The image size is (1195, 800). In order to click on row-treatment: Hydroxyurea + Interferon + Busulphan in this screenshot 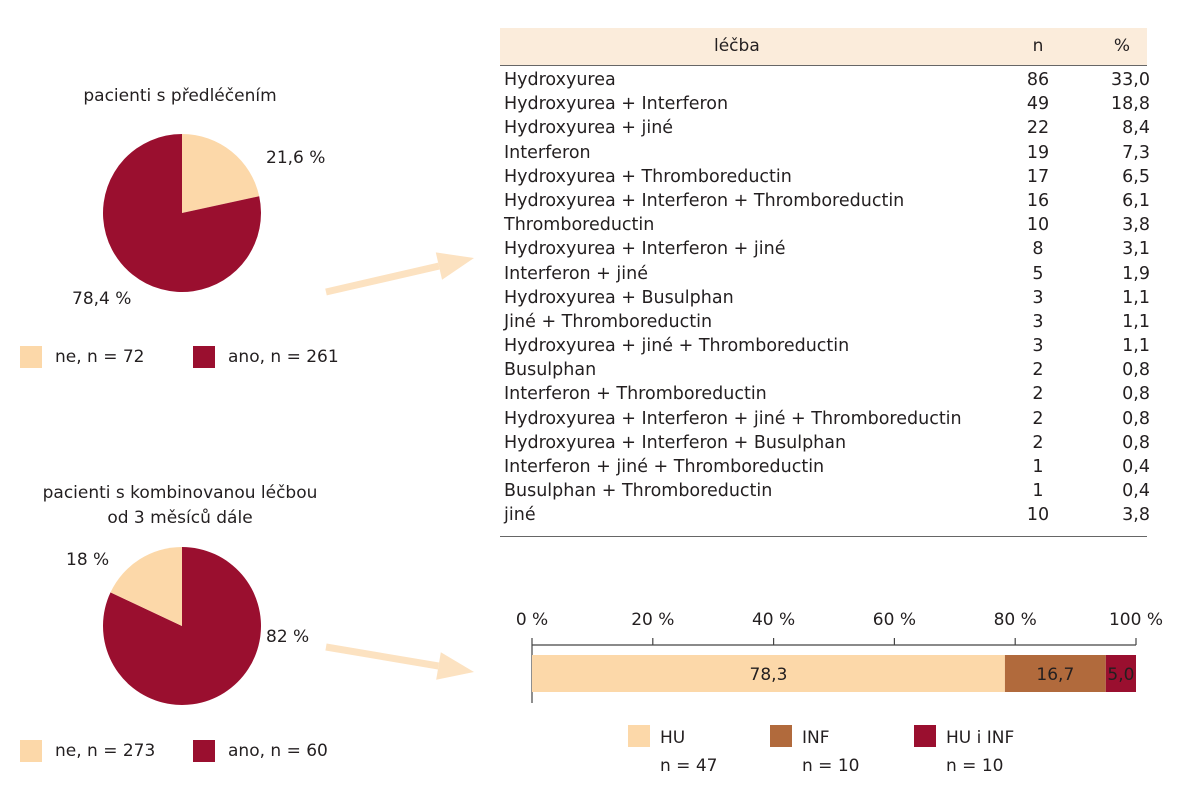, I will do `click(675, 442)`.